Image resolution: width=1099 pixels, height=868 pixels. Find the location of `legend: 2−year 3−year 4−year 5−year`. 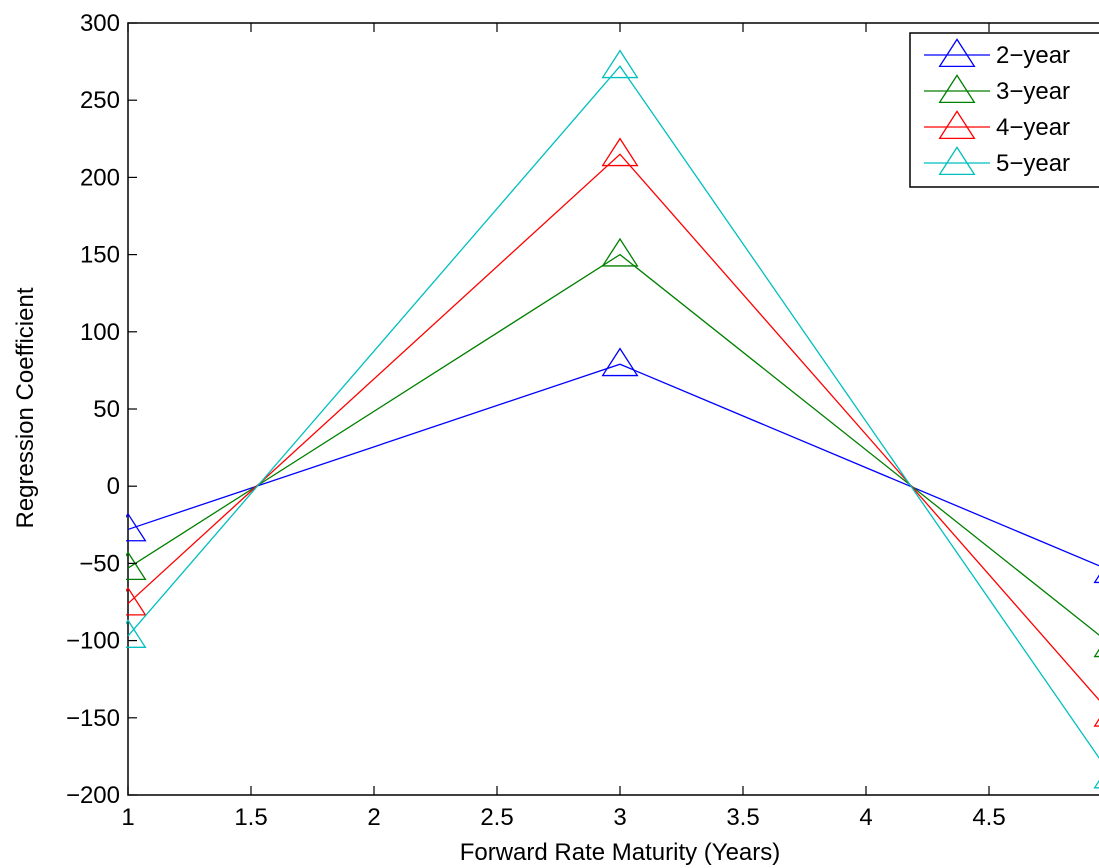

legend: 2−year 3−year 4−year 5−year is located at coordinates (1004, 110).